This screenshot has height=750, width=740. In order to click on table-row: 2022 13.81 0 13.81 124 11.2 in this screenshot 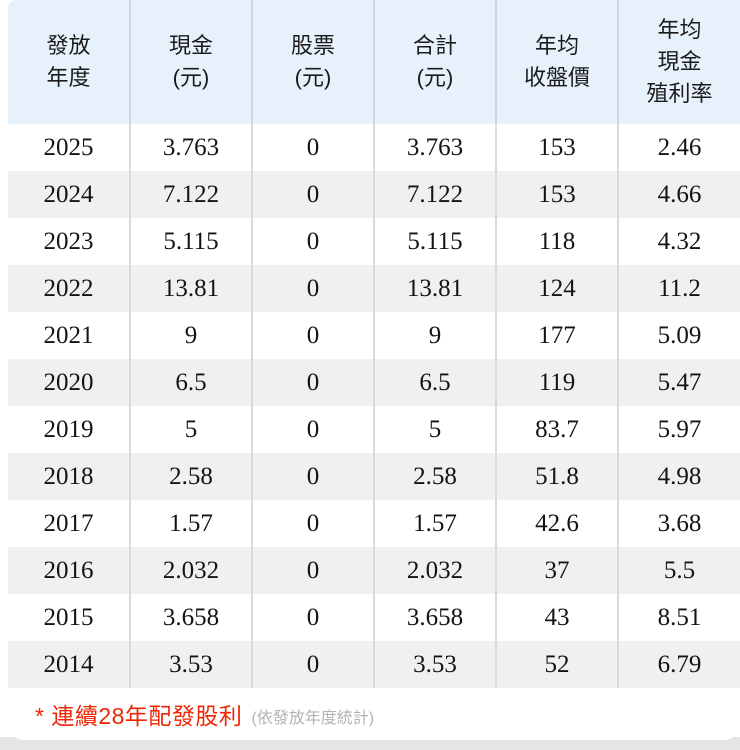, I will do `click(374, 288)`.